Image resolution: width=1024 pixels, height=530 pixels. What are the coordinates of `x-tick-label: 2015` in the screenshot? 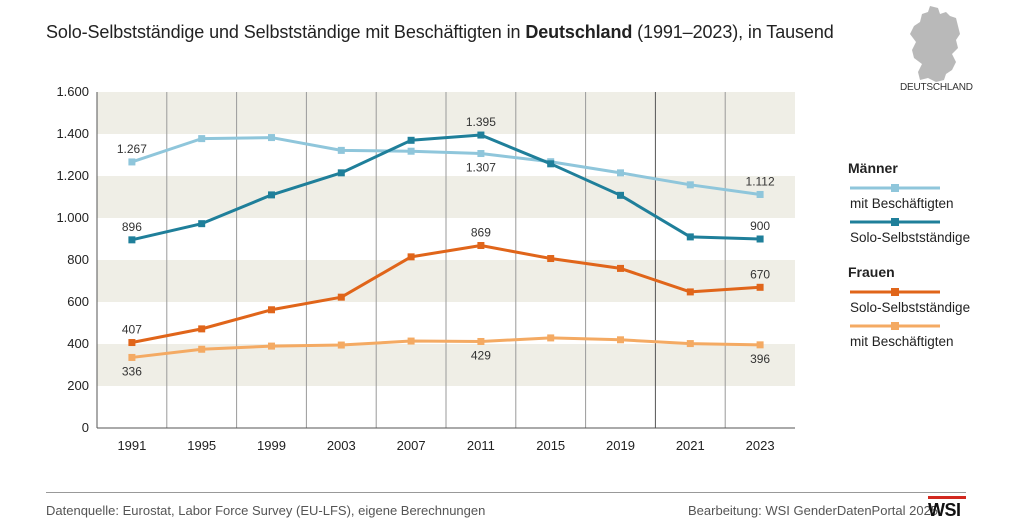 It's located at (550, 445).